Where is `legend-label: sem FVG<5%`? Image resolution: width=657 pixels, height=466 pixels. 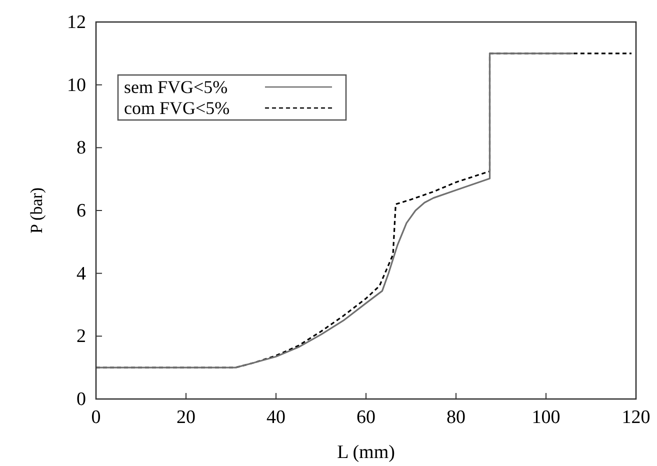
legend-label: sem FVG<5% is located at coordinates (176, 87).